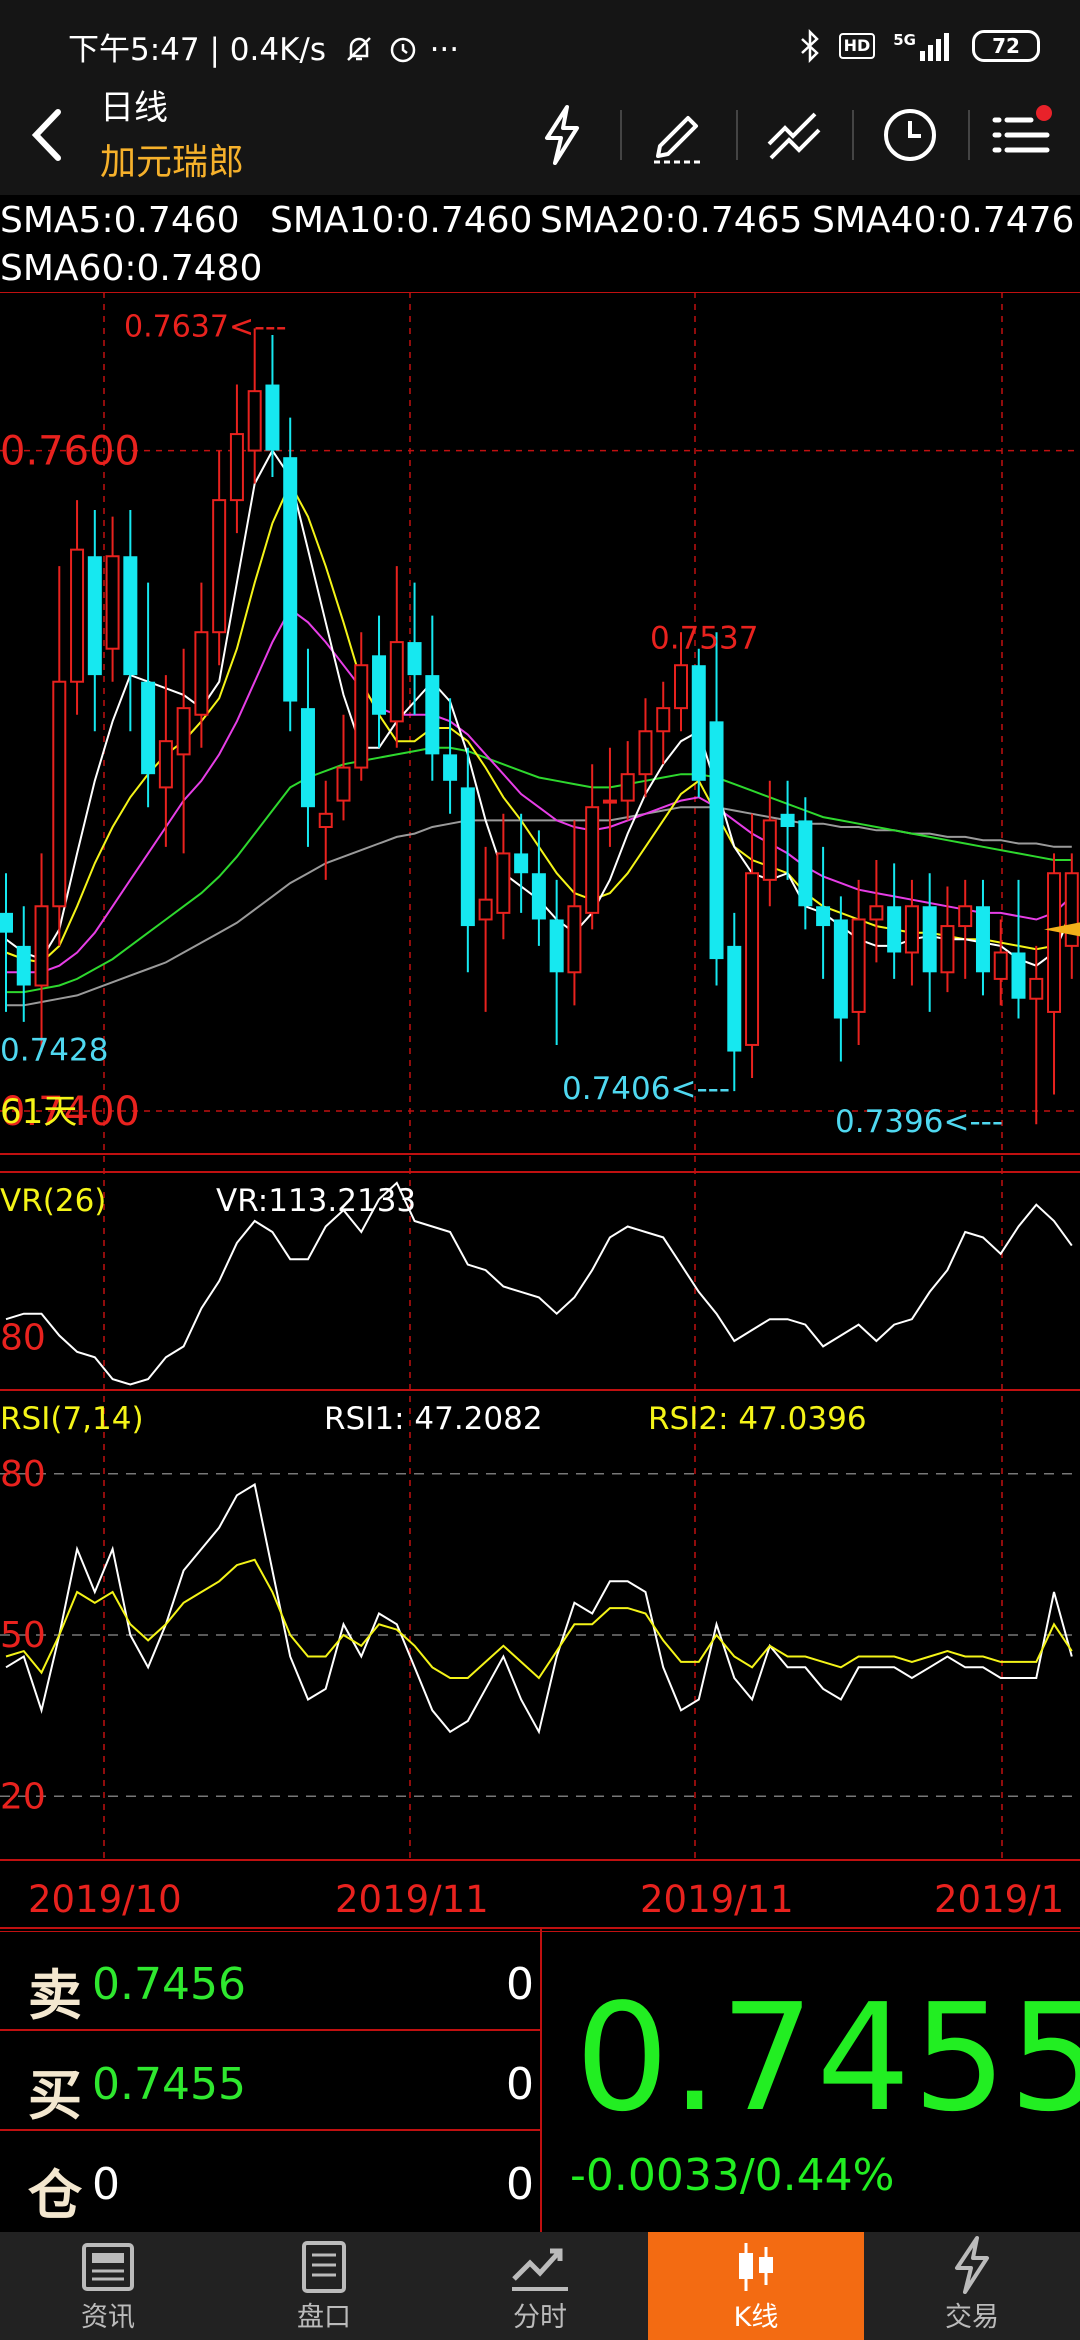 This screenshot has width=1080, height=2340. Describe the element at coordinates (270, 2179) in the screenshot. I see `position-row: 仓 0 0` at that location.